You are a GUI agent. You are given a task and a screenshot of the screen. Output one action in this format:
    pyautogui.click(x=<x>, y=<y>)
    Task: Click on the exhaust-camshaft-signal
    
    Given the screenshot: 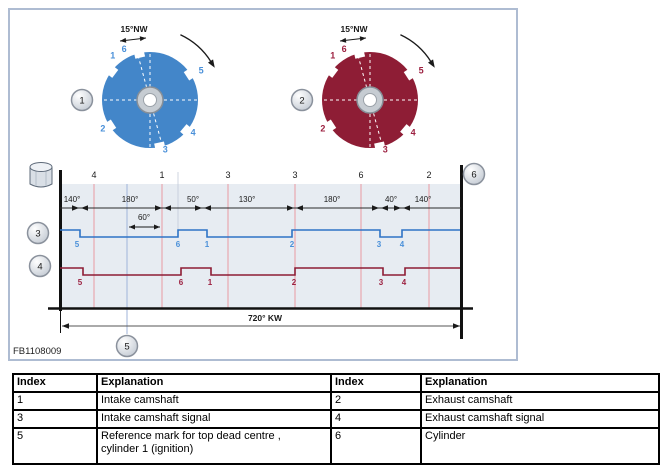 What is the action you would take?
    pyautogui.click(x=260, y=271)
    